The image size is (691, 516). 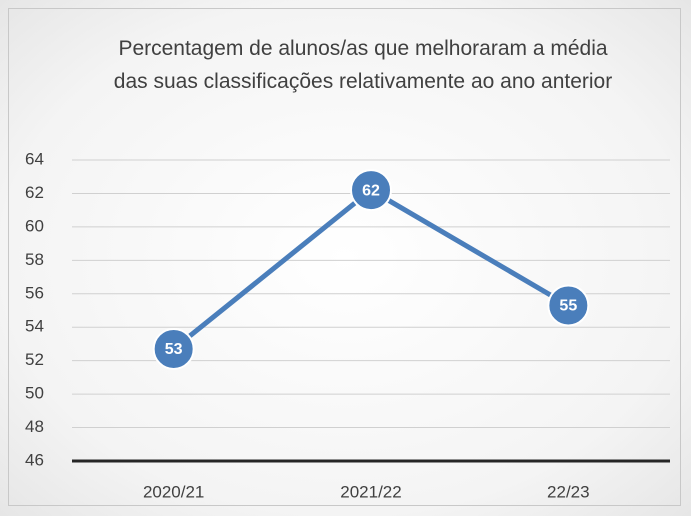 I want to click on data-label: 62, so click(x=371, y=190).